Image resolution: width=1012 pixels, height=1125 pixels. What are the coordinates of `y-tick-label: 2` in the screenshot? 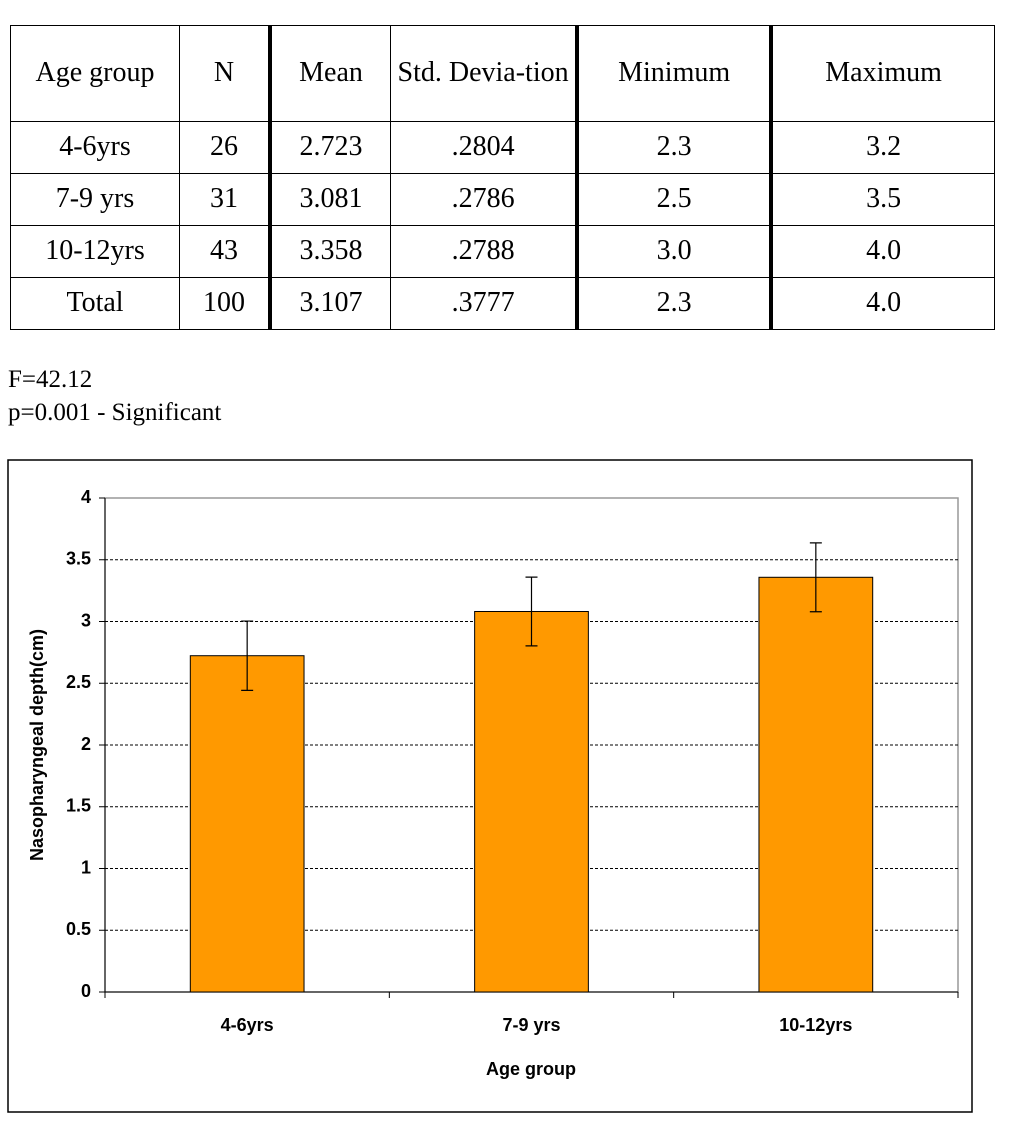 It's located at (86, 744).